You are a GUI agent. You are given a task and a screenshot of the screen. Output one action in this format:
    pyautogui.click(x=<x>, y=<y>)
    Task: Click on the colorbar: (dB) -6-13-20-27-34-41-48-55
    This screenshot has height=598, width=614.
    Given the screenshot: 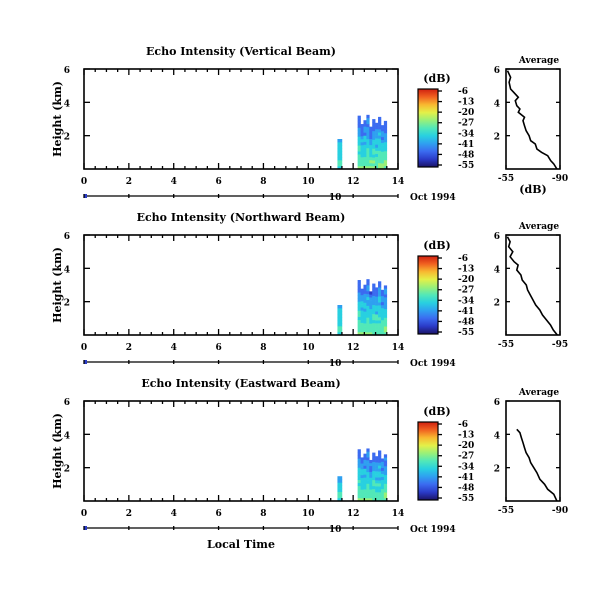 What is the action you would take?
    pyautogui.click(x=445, y=454)
    